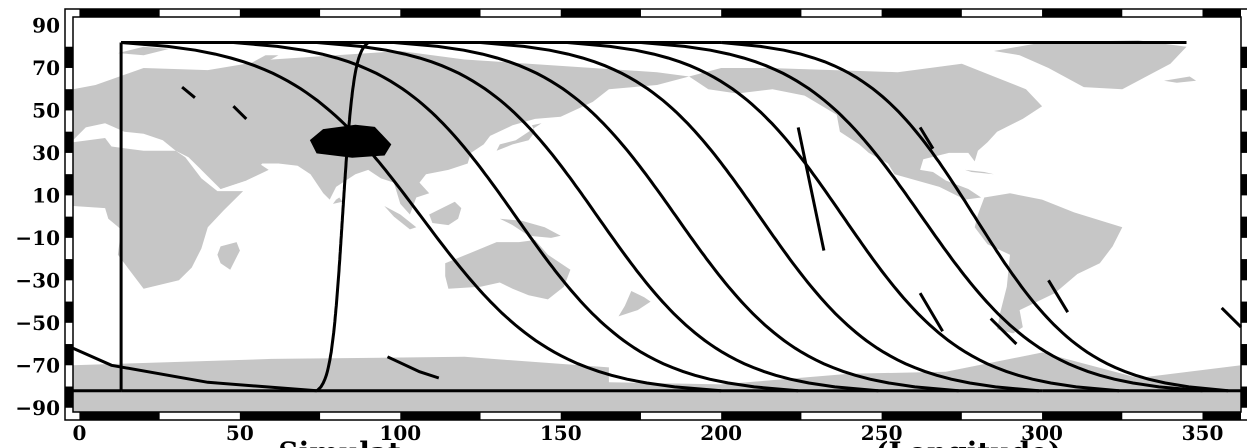 The width and height of the screenshot is (1247, 448). What do you see at coordinates (46, 195) in the screenshot?
I see `y-tick-label: 10` at bounding box center [46, 195].